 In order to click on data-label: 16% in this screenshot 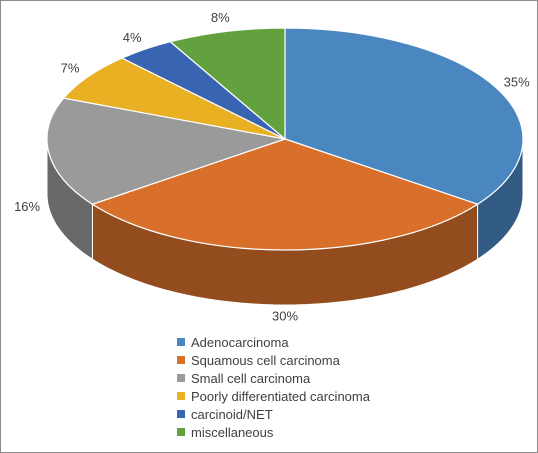, I will do `click(27, 206)`.